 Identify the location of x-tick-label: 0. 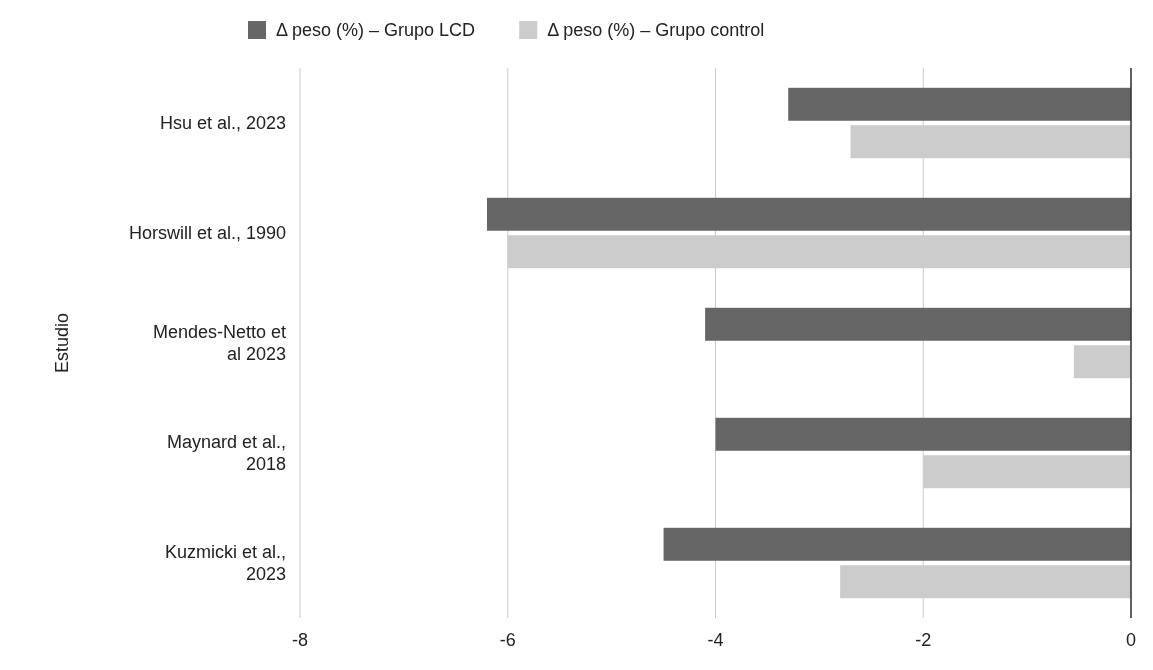
(1131, 640).